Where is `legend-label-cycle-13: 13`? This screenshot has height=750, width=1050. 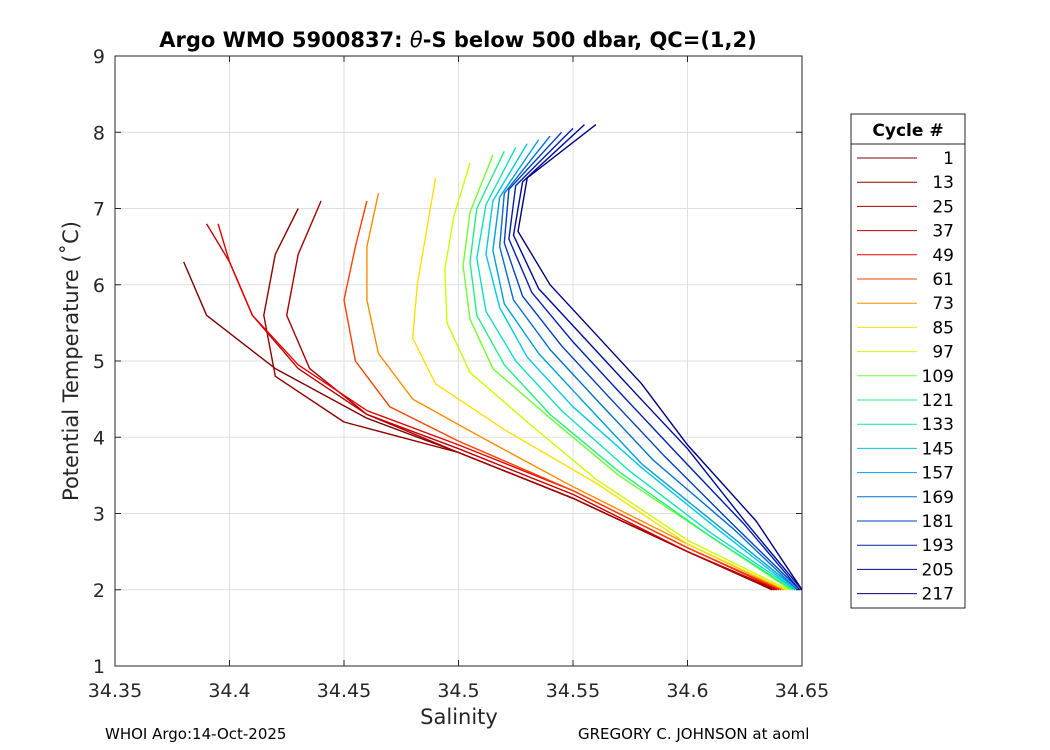
legend-label-cycle-13: 13 is located at coordinates (943, 183).